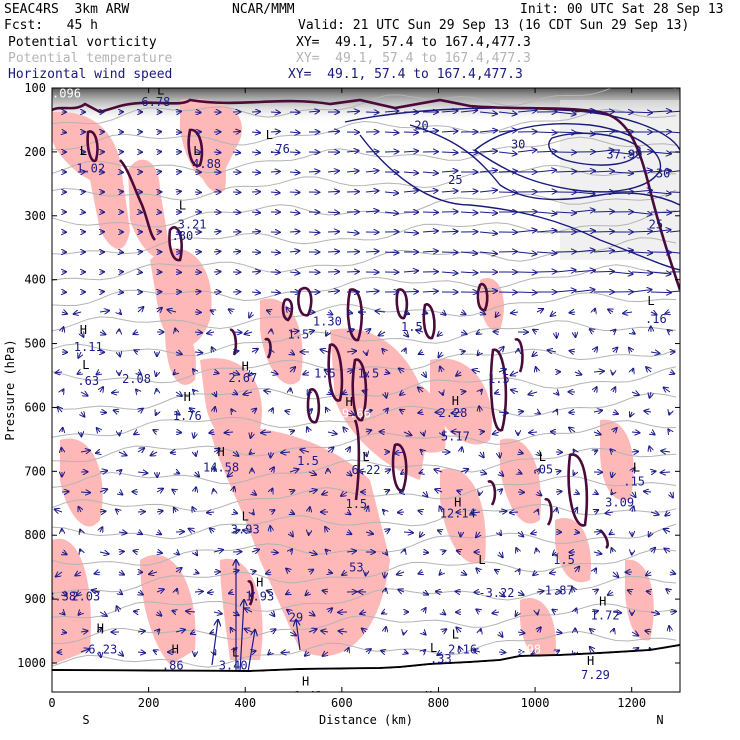  What do you see at coordinates (31, 663) in the screenshot?
I see `y-tick-label: 1000` at bounding box center [31, 663].